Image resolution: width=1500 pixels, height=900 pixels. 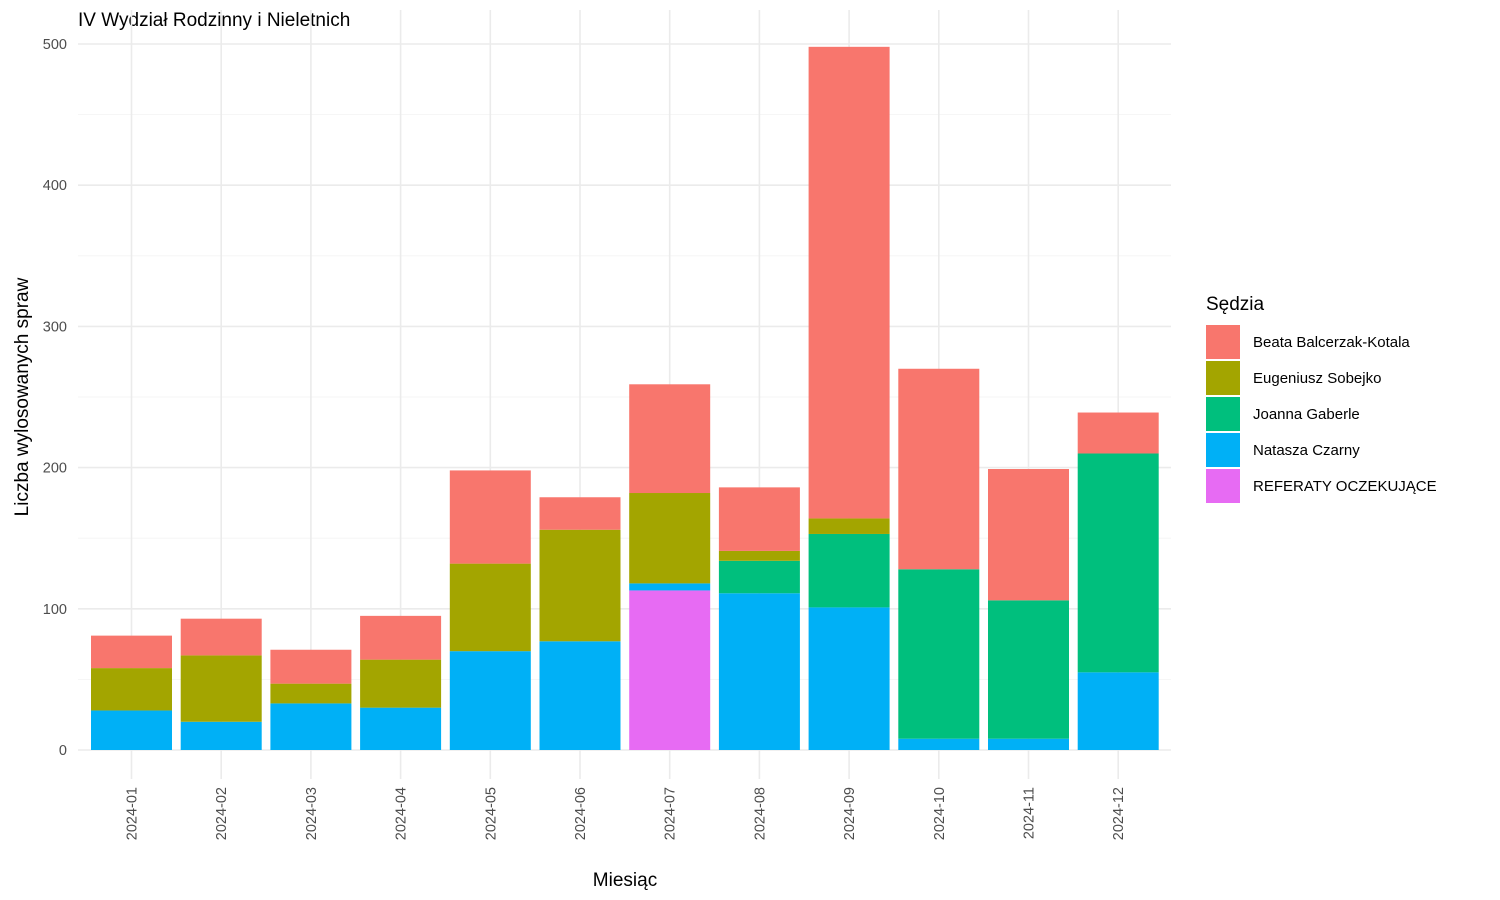 What do you see at coordinates (214, 20) in the screenshot?
I see `chart-title: IV Wydział Rodzinny i Nieletnich` at bounding box center [214, 20].